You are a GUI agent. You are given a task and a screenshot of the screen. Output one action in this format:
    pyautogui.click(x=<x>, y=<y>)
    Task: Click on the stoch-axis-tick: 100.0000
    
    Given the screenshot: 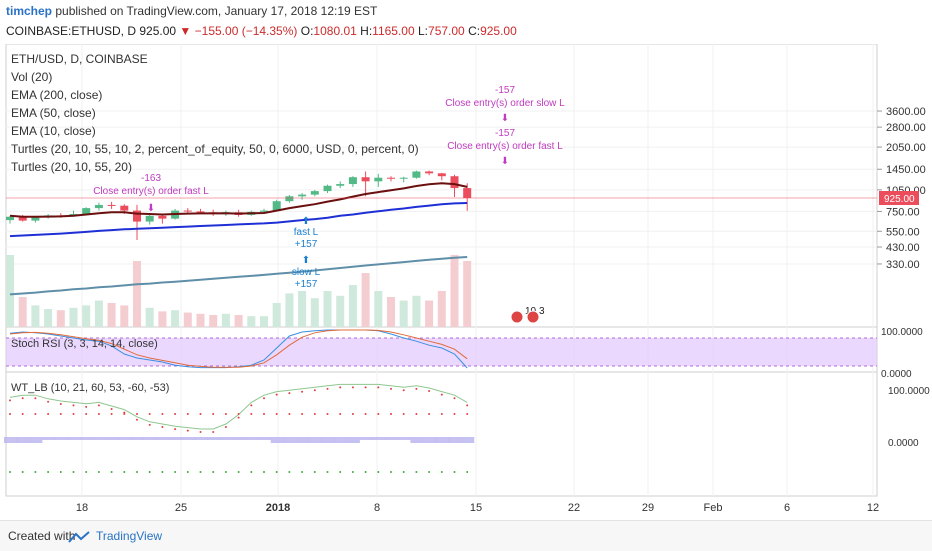 What is the action you would take?
    pyautogui.click(x=902, y=332)
    